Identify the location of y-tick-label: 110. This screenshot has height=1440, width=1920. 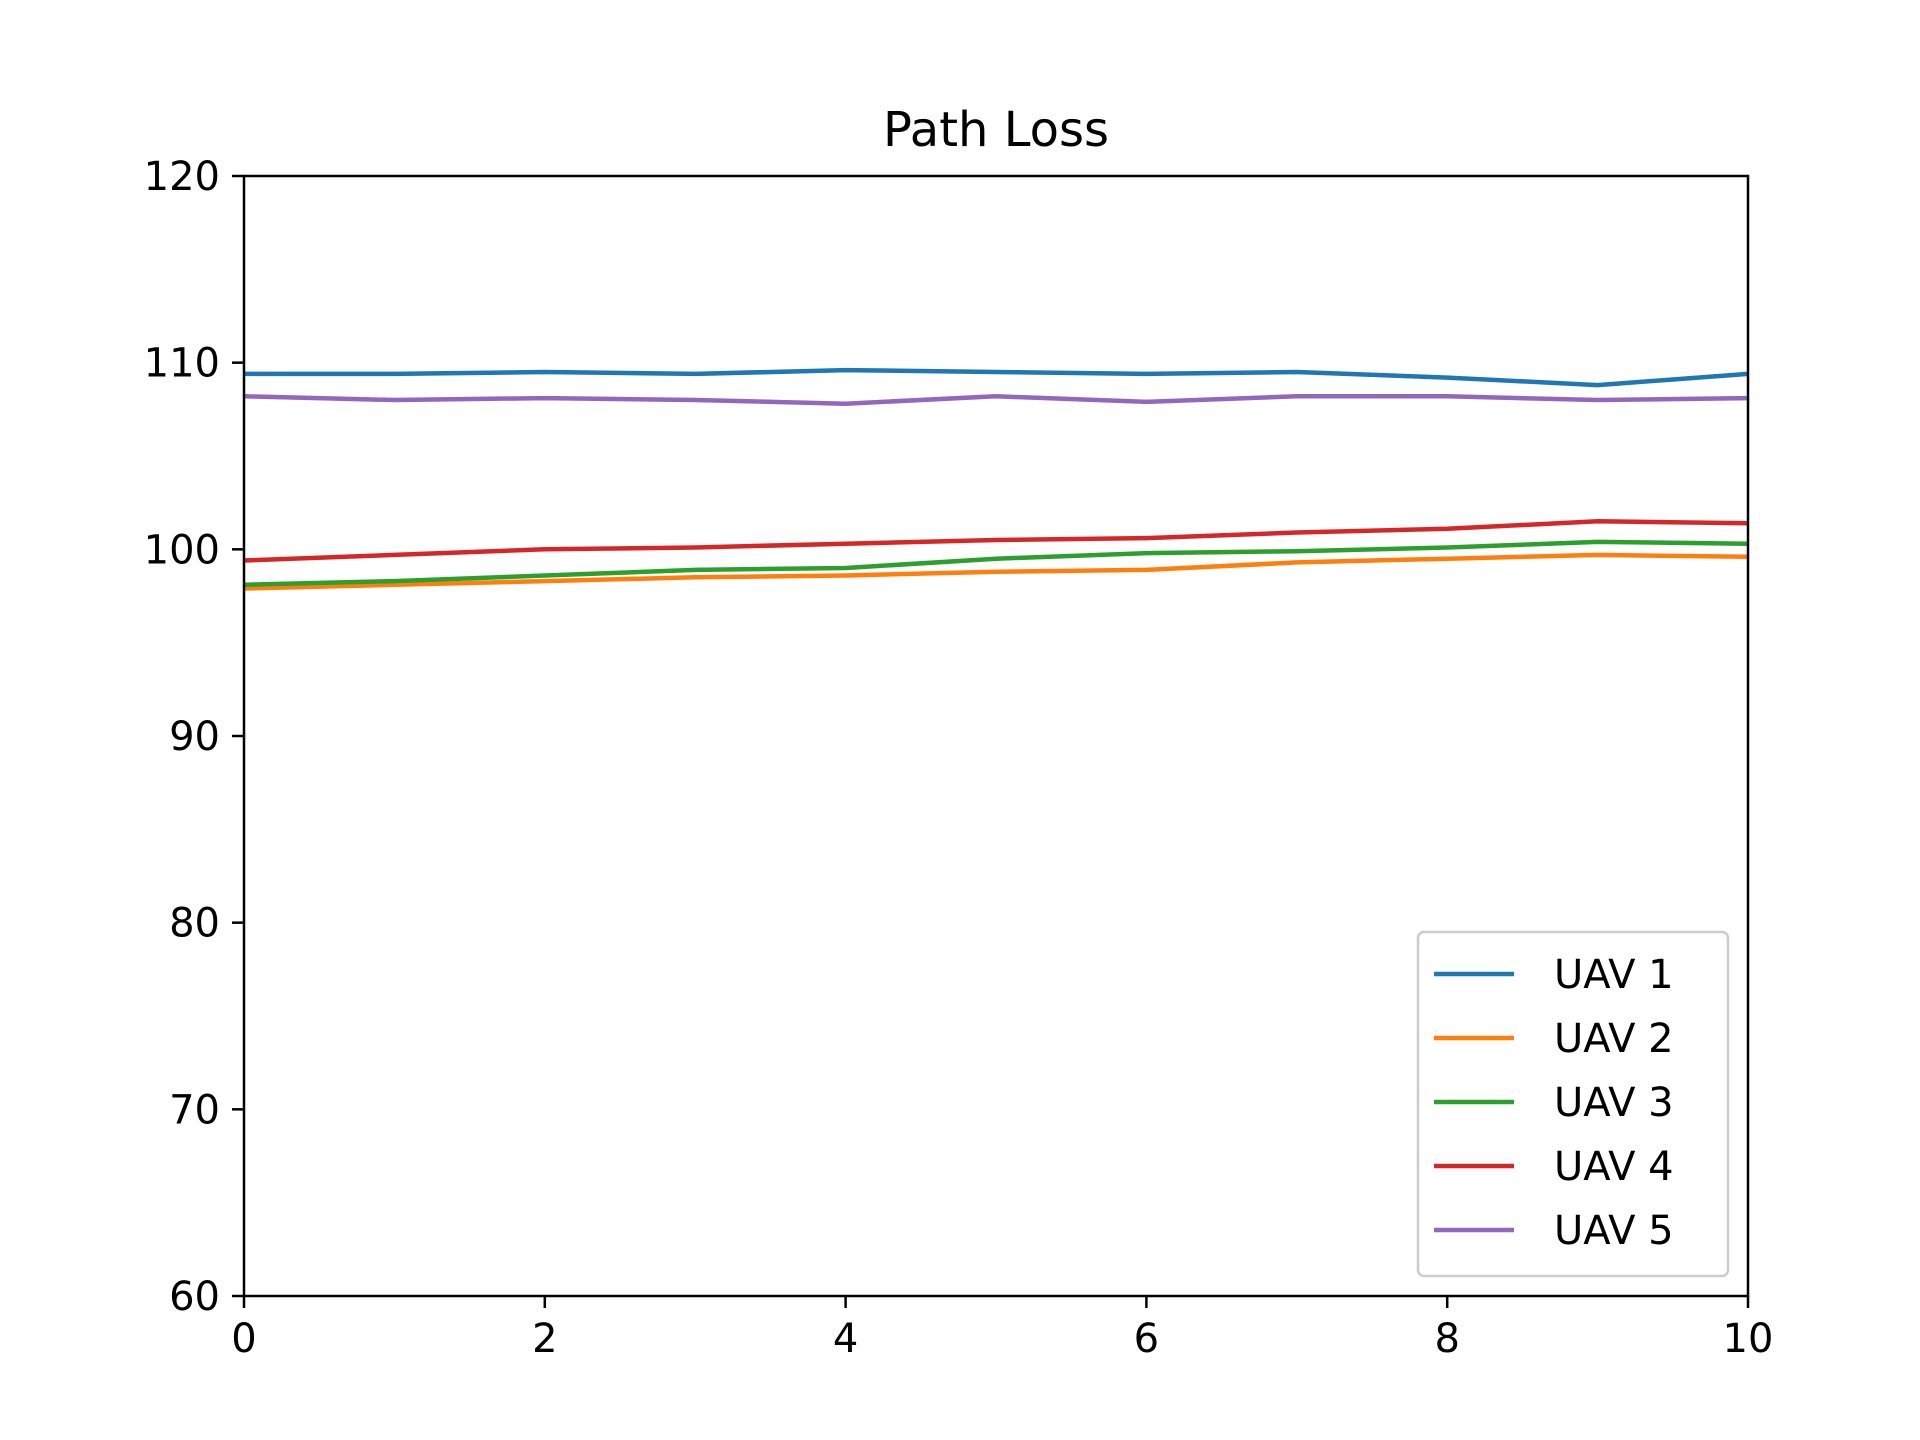
(182, 364).